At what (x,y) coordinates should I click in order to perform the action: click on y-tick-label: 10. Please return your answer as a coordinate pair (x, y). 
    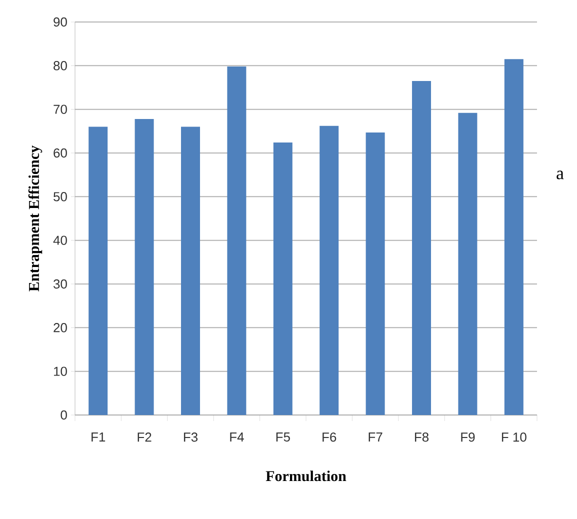
    Looking at the image, I should click on (60, 371).